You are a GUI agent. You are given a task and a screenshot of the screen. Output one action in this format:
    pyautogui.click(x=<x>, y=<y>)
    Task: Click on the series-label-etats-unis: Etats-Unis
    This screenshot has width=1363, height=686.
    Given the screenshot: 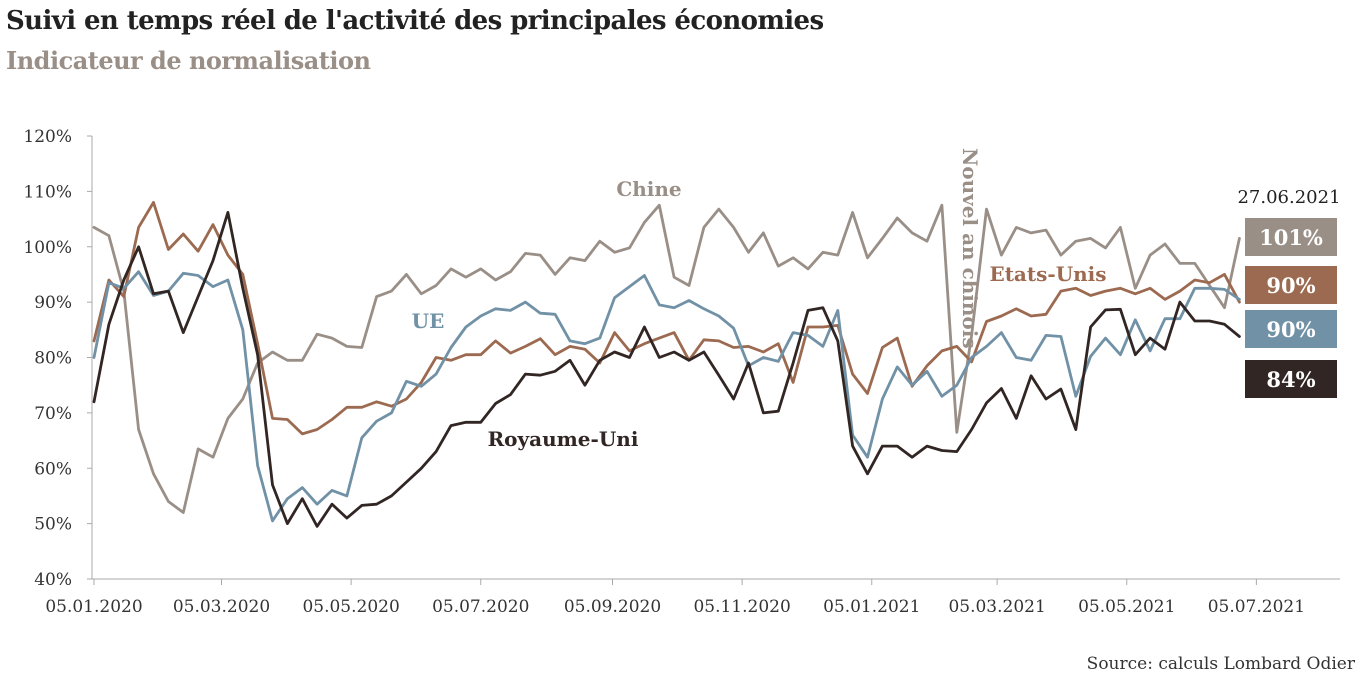 What is the action you would take?
    pyautogui.click(x=1047, y=274)
    